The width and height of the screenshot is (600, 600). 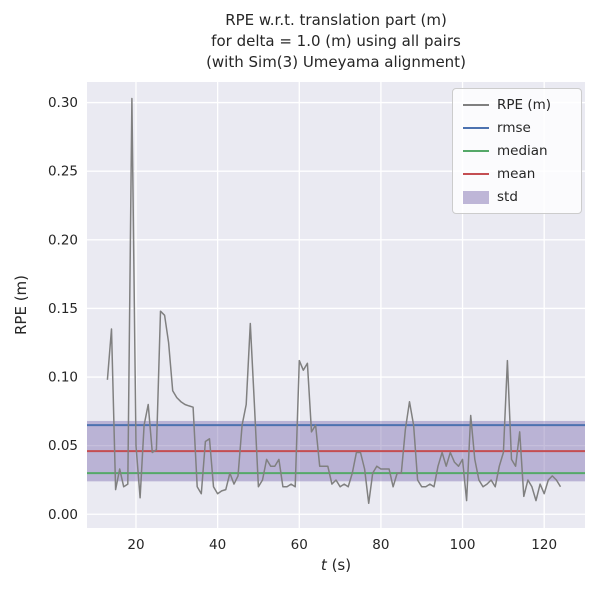 I want to click on legend-item-rpe: RPE (m), so click(x=517, y=105).